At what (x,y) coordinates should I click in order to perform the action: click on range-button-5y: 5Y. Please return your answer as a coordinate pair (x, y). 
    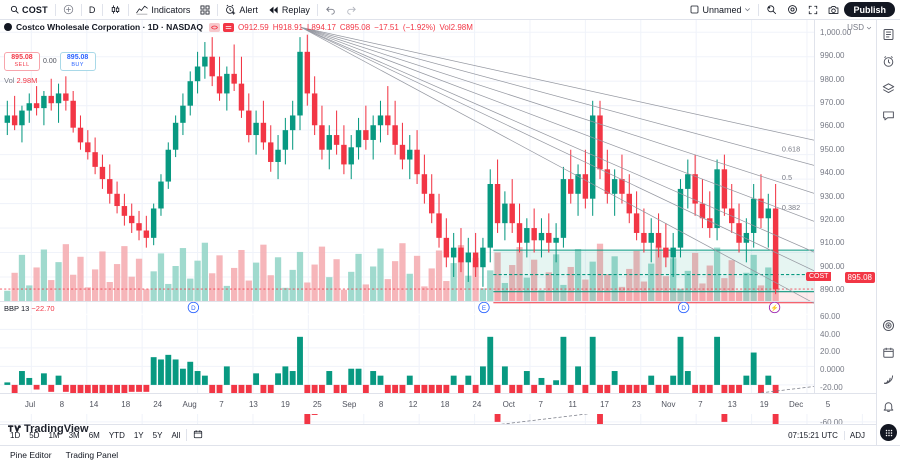
    Looking at the image, I should click on (157, 435).